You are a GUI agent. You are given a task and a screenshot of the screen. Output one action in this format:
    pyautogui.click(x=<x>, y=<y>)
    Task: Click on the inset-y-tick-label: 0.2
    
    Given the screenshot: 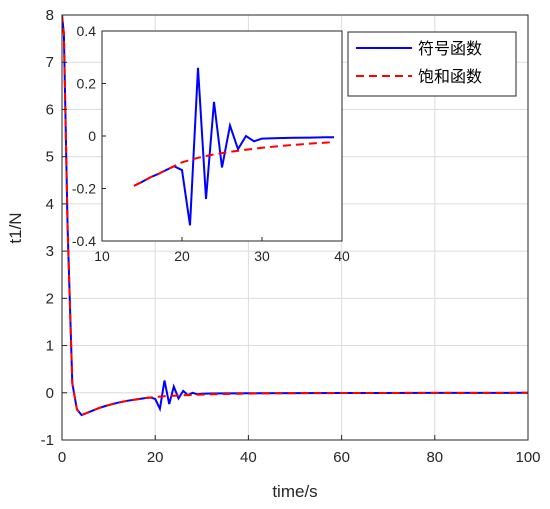 What is the action you would take?
    pyautogui.click(x=87, y=84)
    